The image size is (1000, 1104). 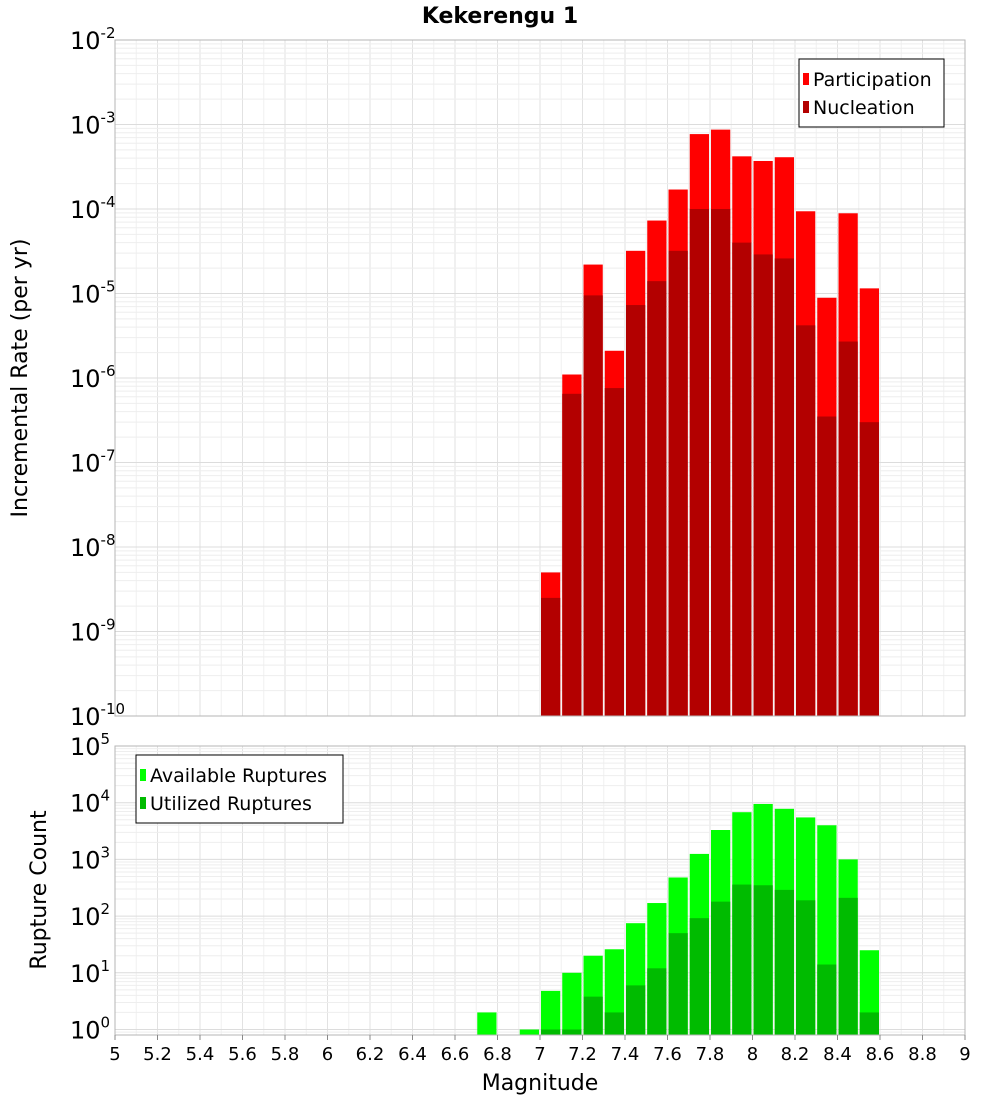 What do you see at coordinates (864, 108) in the screenshot?
I see `rate-legend-label: Nucleation` at bounding box center [864, 108].